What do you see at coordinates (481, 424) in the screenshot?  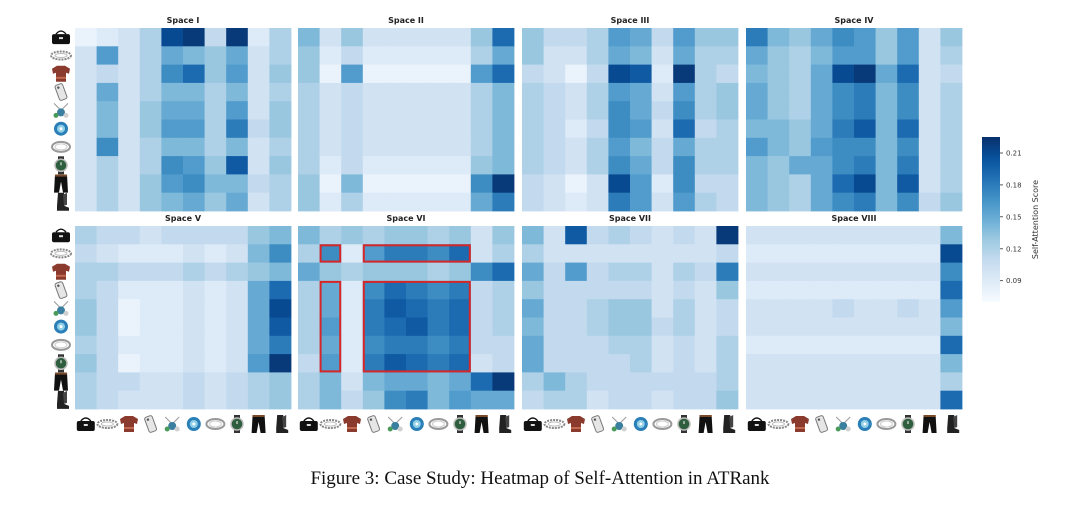 I see `trousers-icon` at bounding box center [481, 424].